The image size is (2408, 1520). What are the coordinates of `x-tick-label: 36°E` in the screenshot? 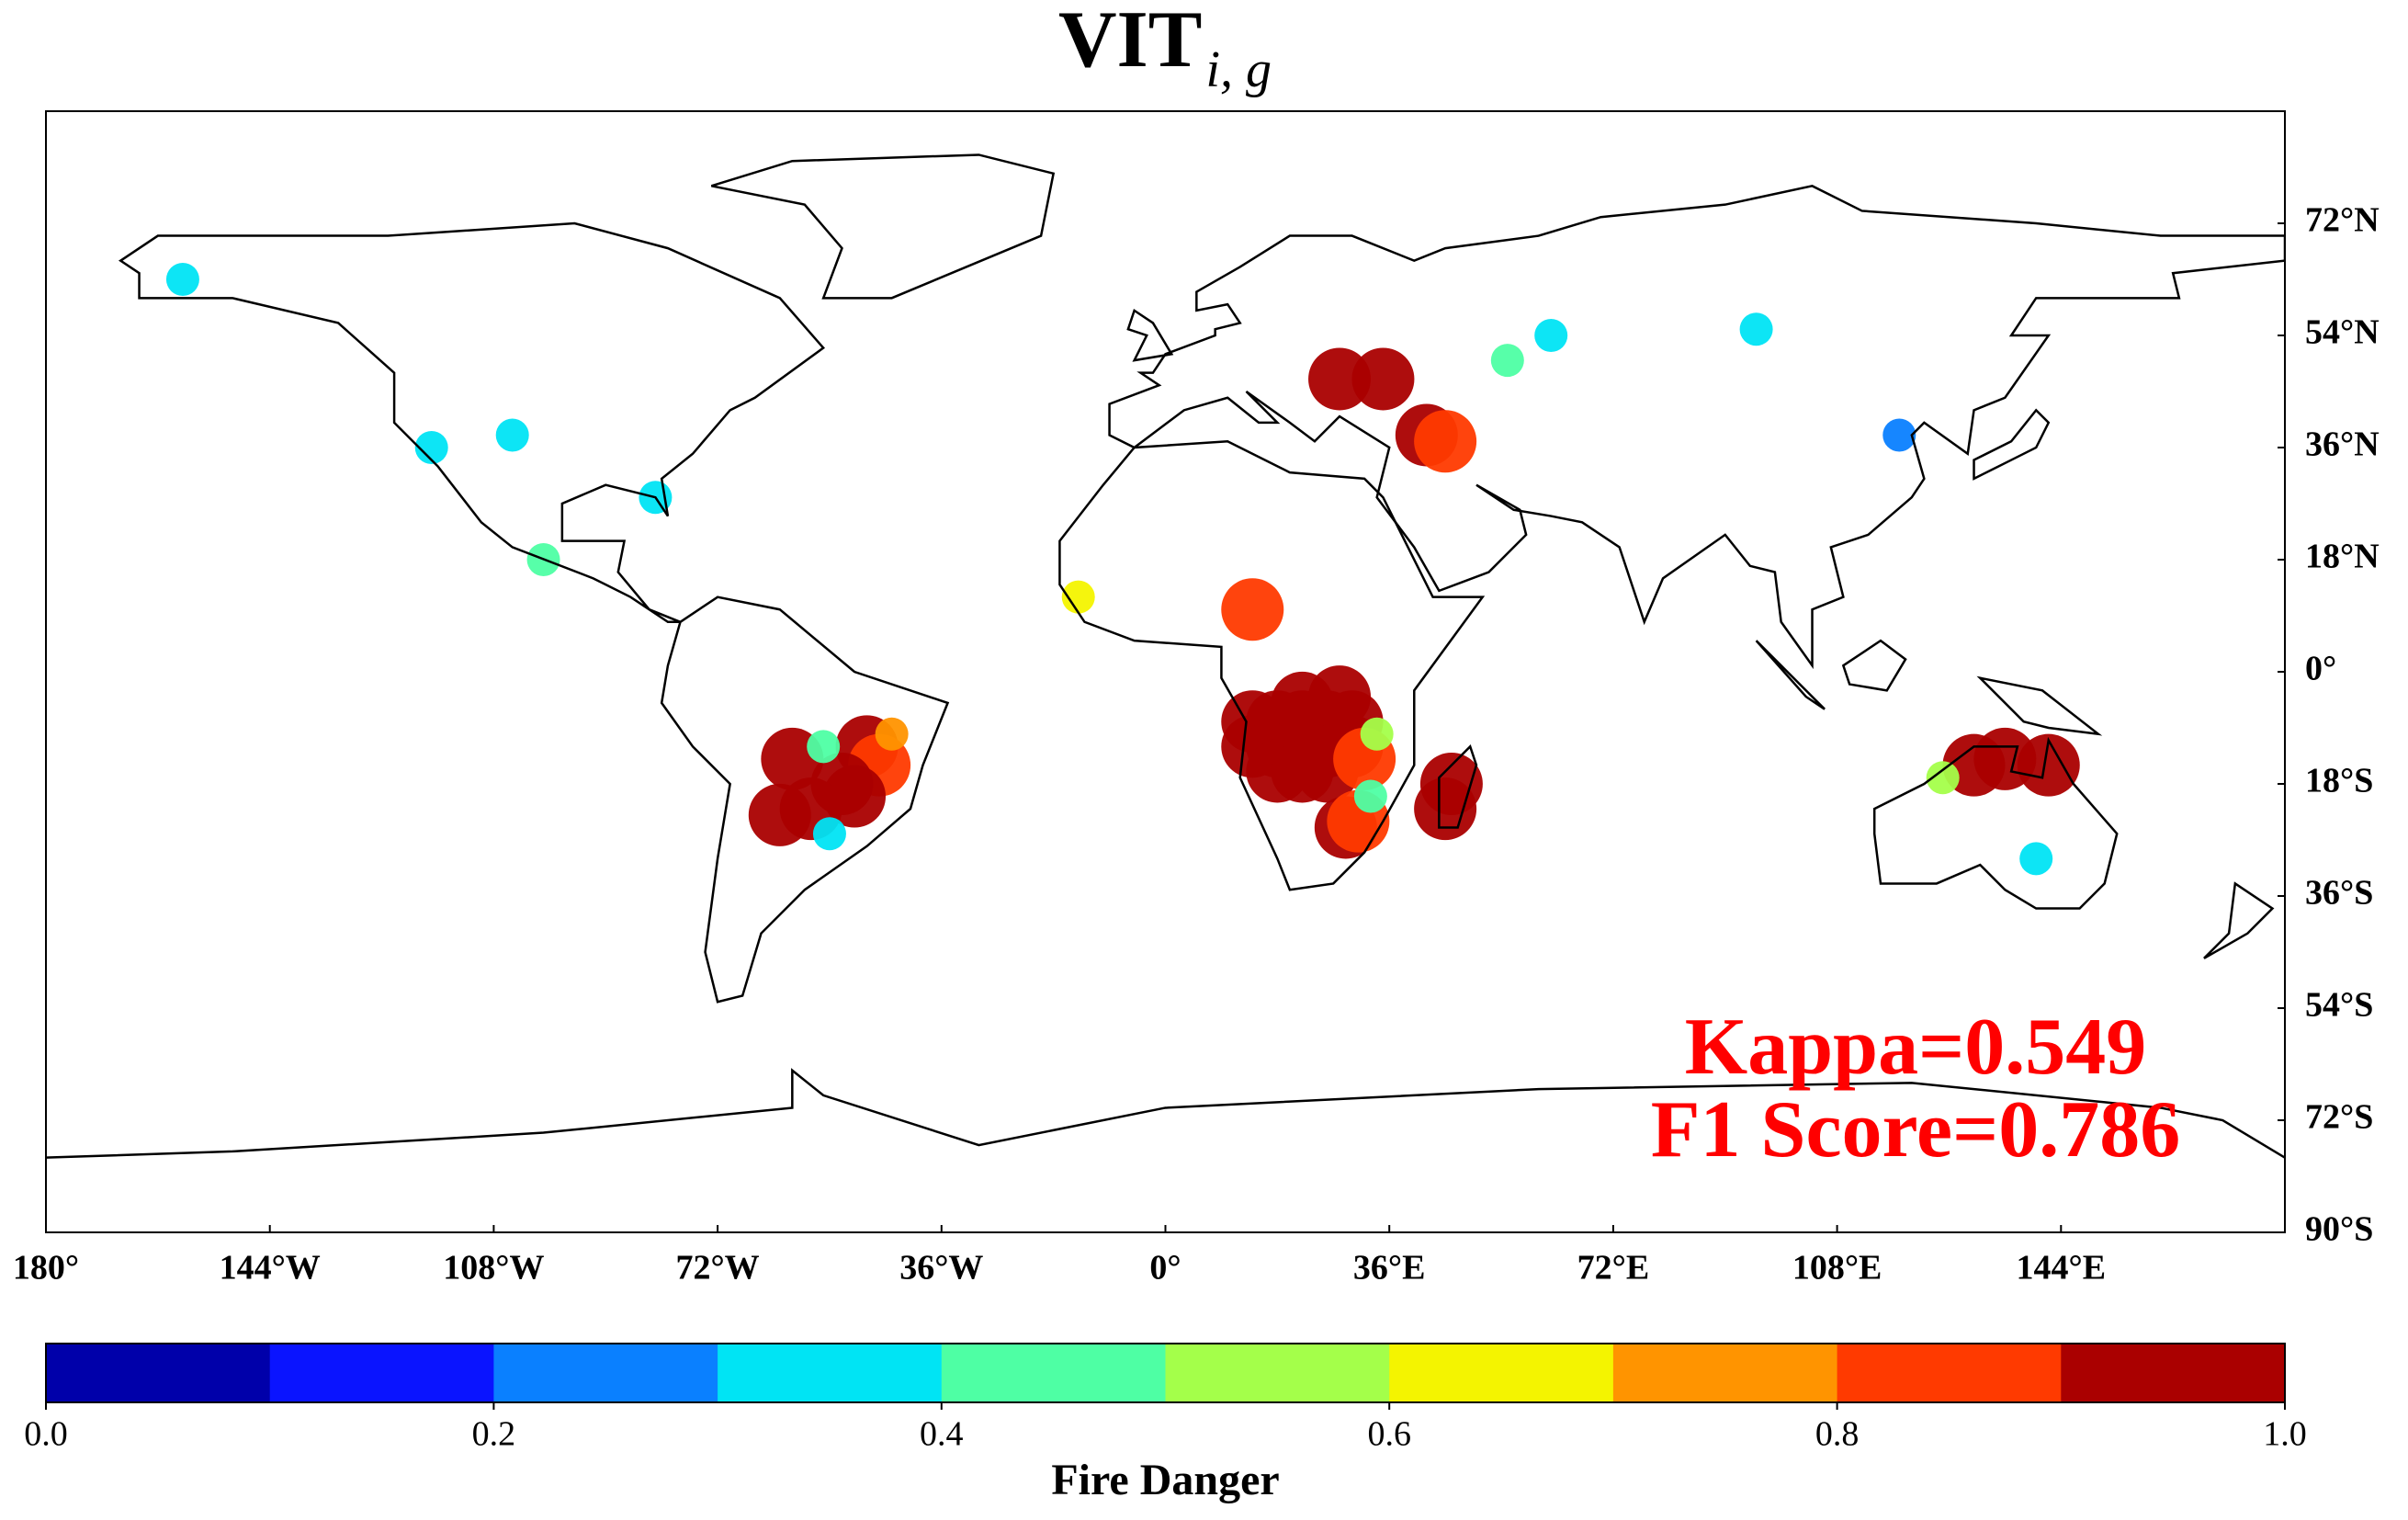 It's located at (1389, 1268).